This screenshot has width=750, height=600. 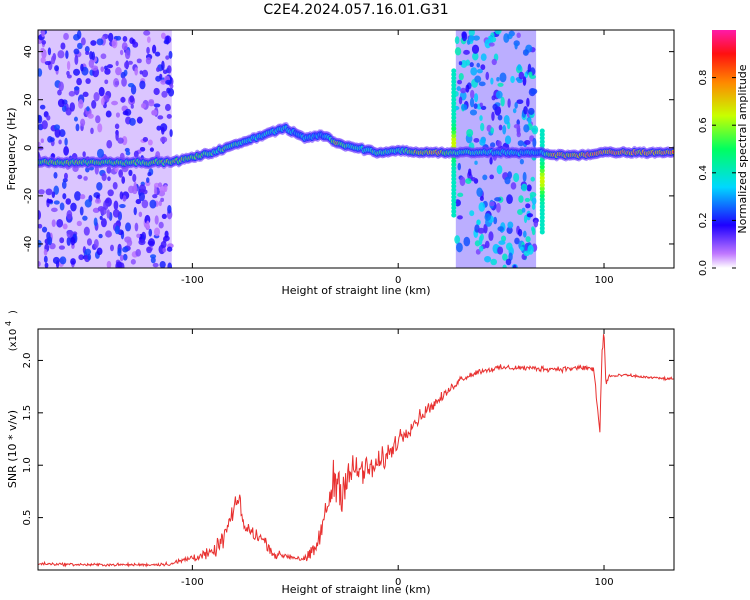 What do you see at coordinates (603, 582) in the screenshot?
I see `x-tick-label: 100` at bounding box center [603, 582].